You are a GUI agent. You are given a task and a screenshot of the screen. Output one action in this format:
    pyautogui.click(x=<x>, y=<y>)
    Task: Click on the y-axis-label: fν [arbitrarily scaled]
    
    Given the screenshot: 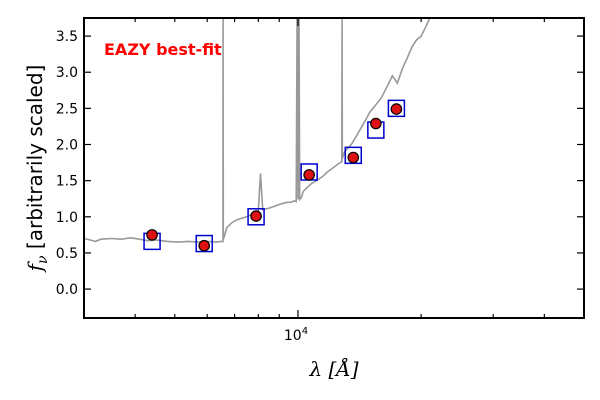 What is the action you would take?
    pyautogui.click(x=37, y=169)
    